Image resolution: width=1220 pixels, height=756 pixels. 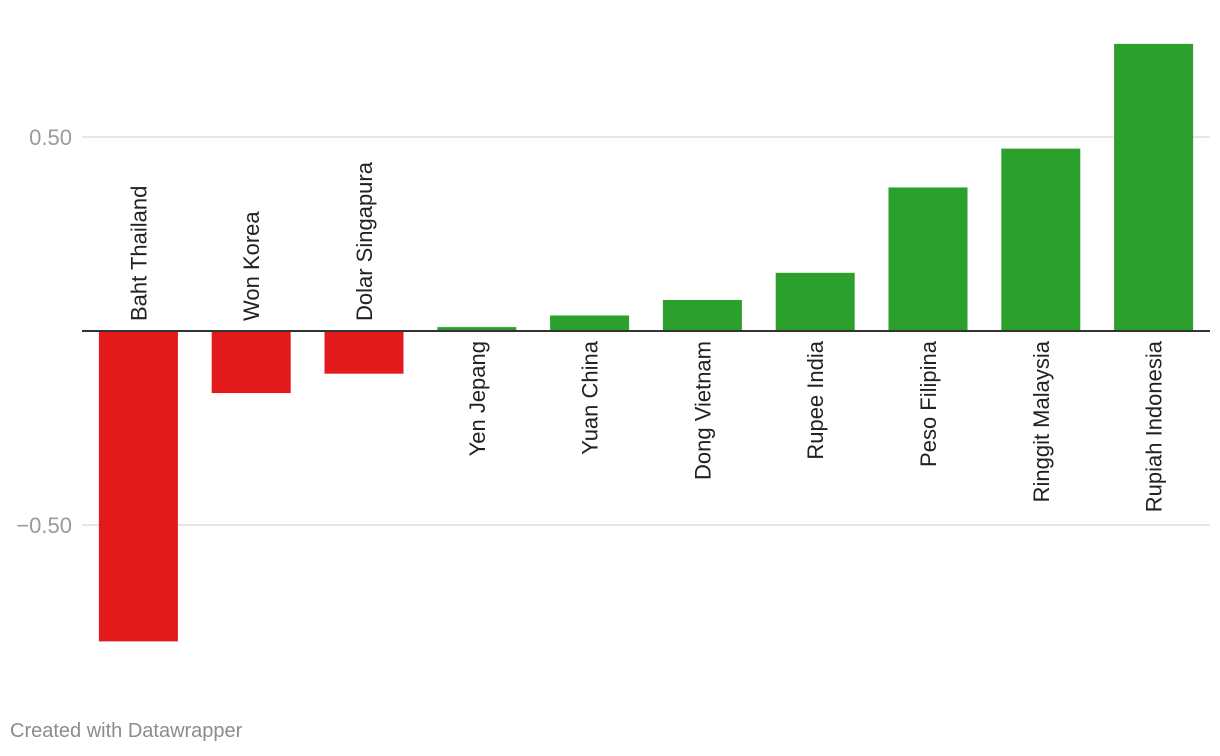 What do you see at coordinates (702, 410) in the screenshot?
I see `category-label: Dong Vietnam` at bounding box center [702, 410].